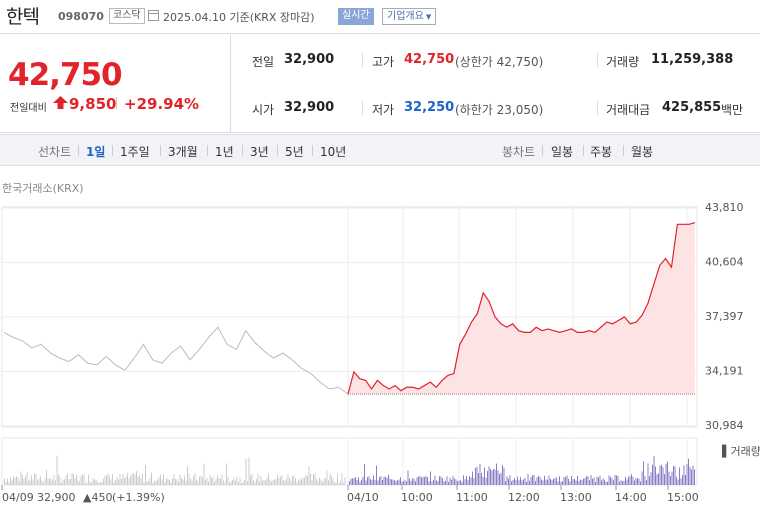  Describe the element at coordinates (724, 207) in the screenshot. I see `y-tick-label: 43,810` at that location.